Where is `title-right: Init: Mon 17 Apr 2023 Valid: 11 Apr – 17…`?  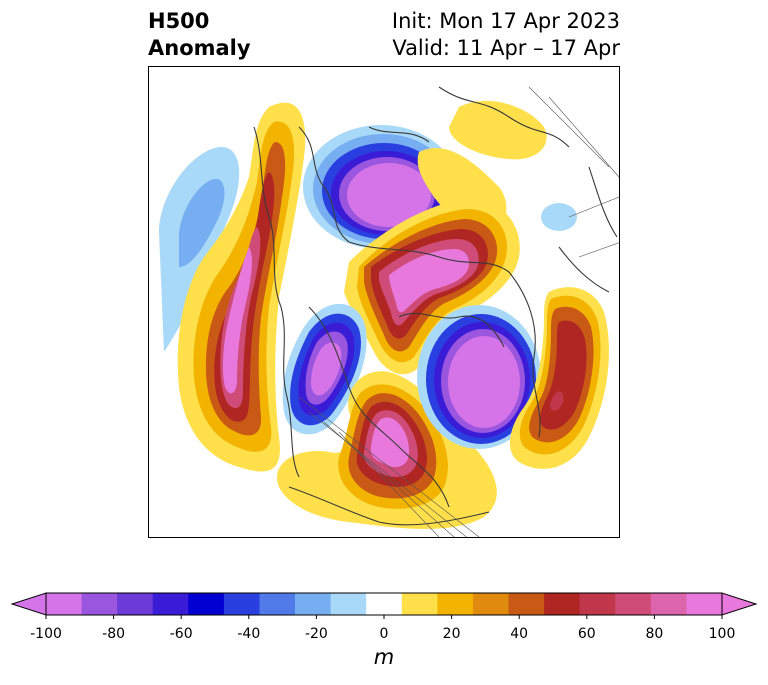
title-right: Init: Mon 17 Apr 2023 Valid: 11 Apr – 17… is located at coordinates (506, 35).